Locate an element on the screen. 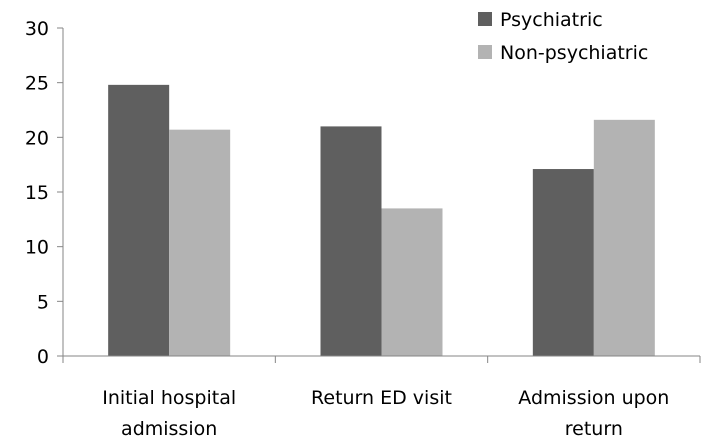  y-tick-label: 0 is located at coordinates (43, 357).